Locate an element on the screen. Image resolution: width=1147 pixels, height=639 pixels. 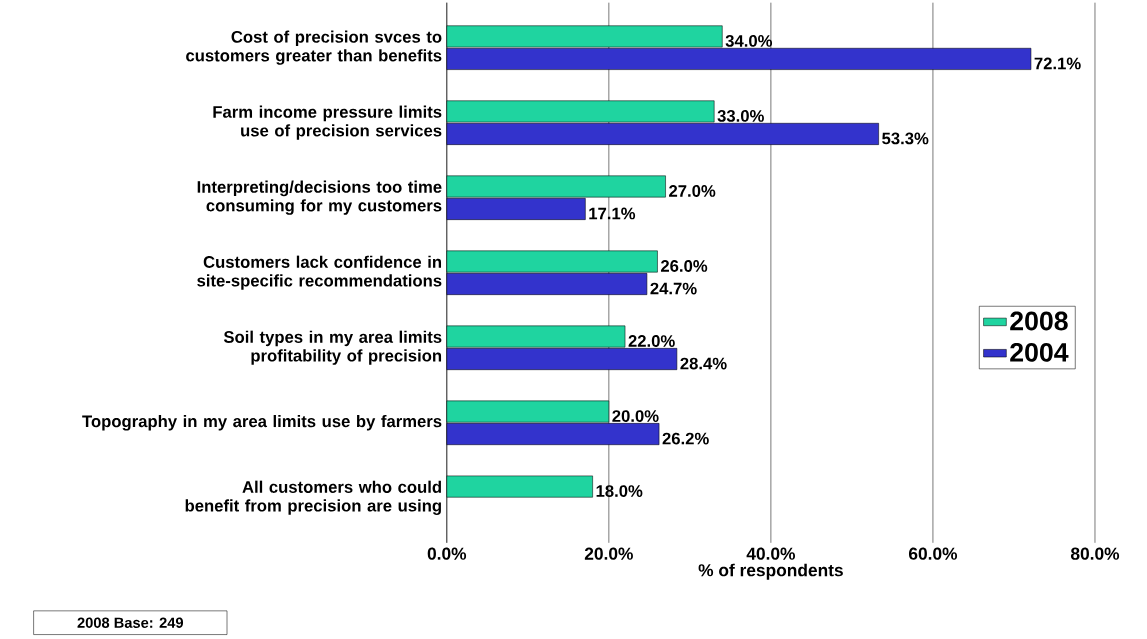
data-label: 26.2% is located at coordinates (685, 438).